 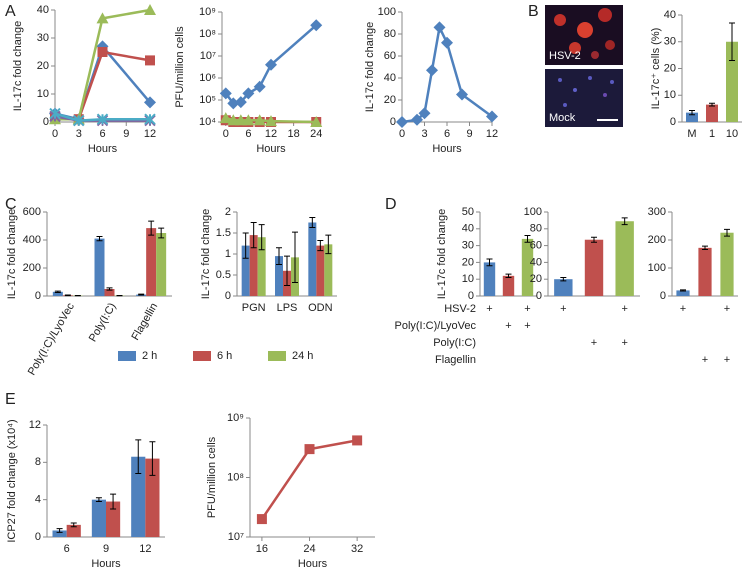 What do you see at coordinates (262, 549) in the screenshot?
I see `x-tick-label: 16` at bounding box center [262, 549].